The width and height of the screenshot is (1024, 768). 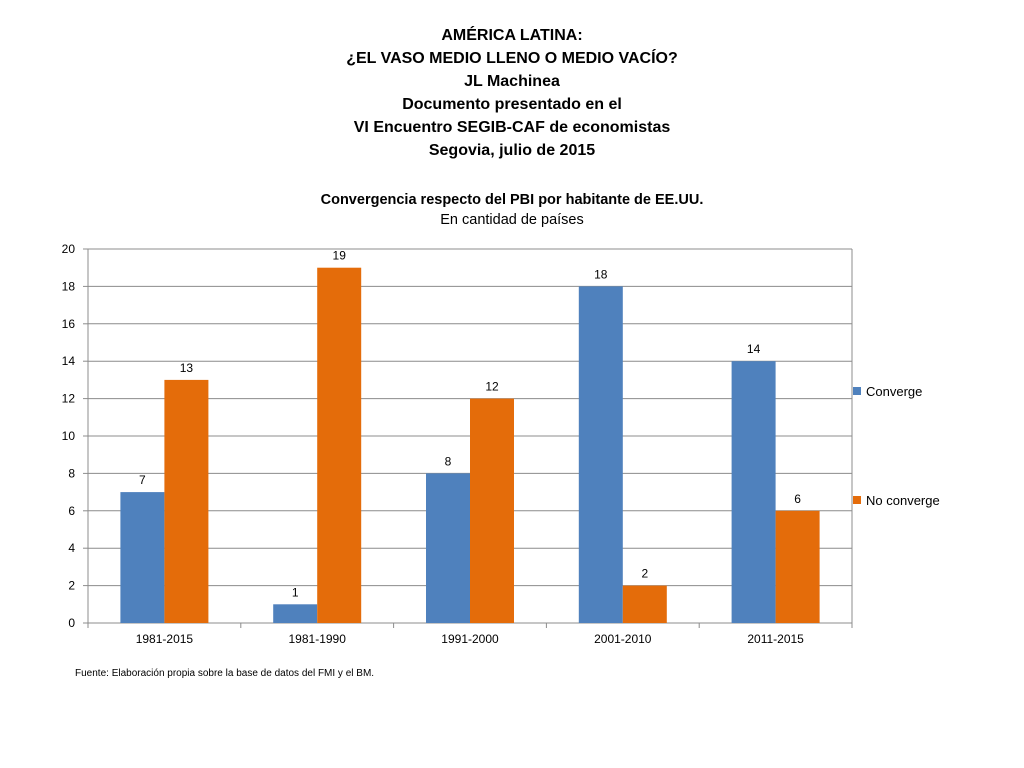 What do you see at coordinates (69, 436) in the screenshot?
I see `y-tick-label: 10` at bounding box center [69, 436].